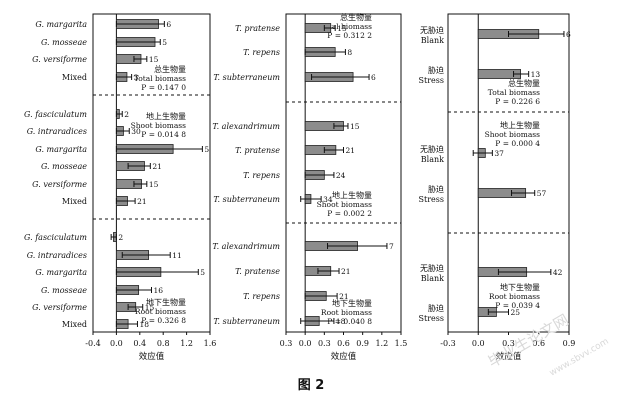 This screenshot has width=622, height=405. What do you see at coordinates (163, 343) in the screenshot?
I see `x-tick-label: 0.8` at bounding box center [163, 343].